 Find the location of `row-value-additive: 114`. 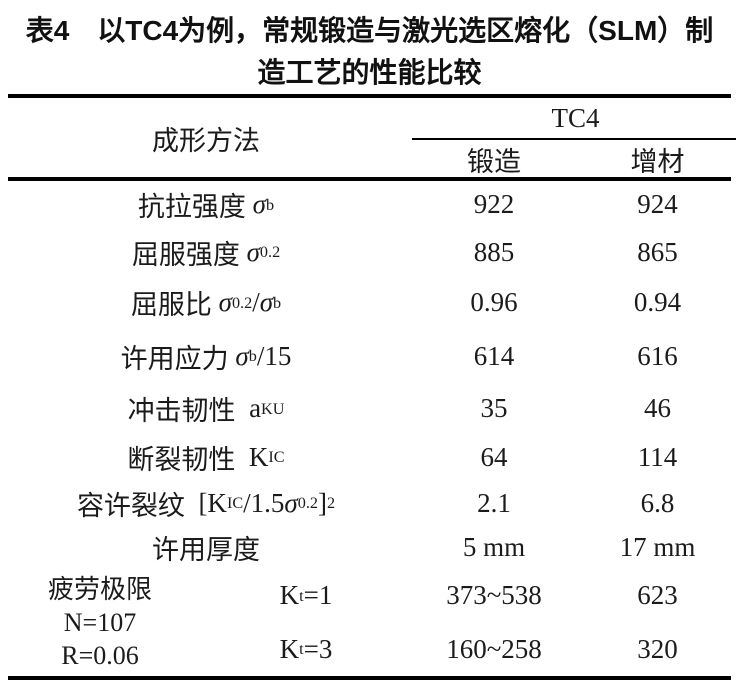

row-value-additive: 114 is located at coordinates (657, 456).